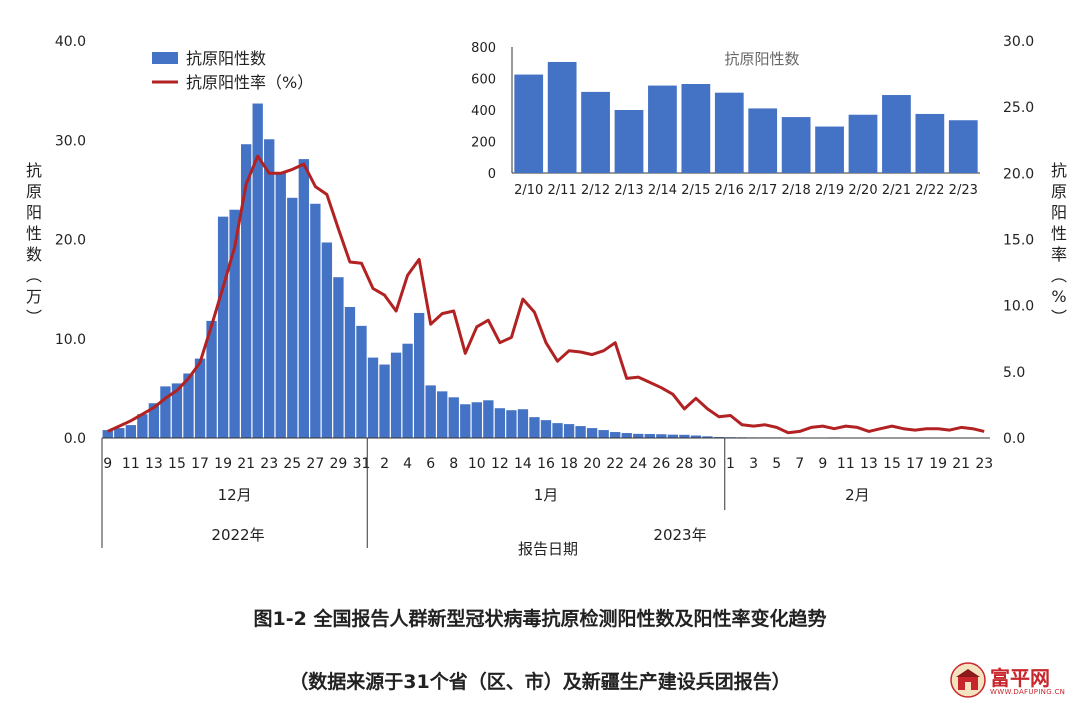  What do you see at coordinates (407, 464) in the screenshot?
I see `x-tick-label: 4` at bounding box center [407, 464].